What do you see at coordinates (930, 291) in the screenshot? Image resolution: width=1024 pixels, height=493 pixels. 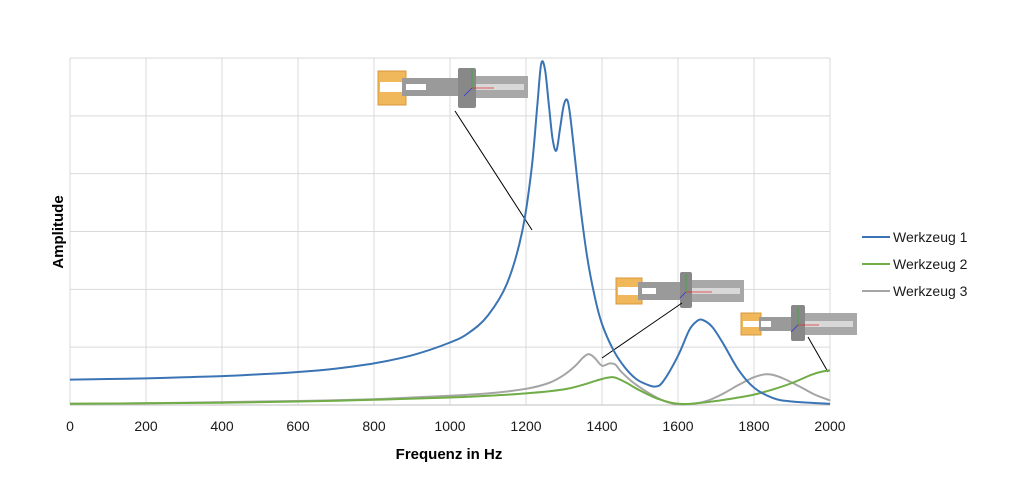 I see `legend-label-3: Werkzeug 3` at bounding box center [930, 291].